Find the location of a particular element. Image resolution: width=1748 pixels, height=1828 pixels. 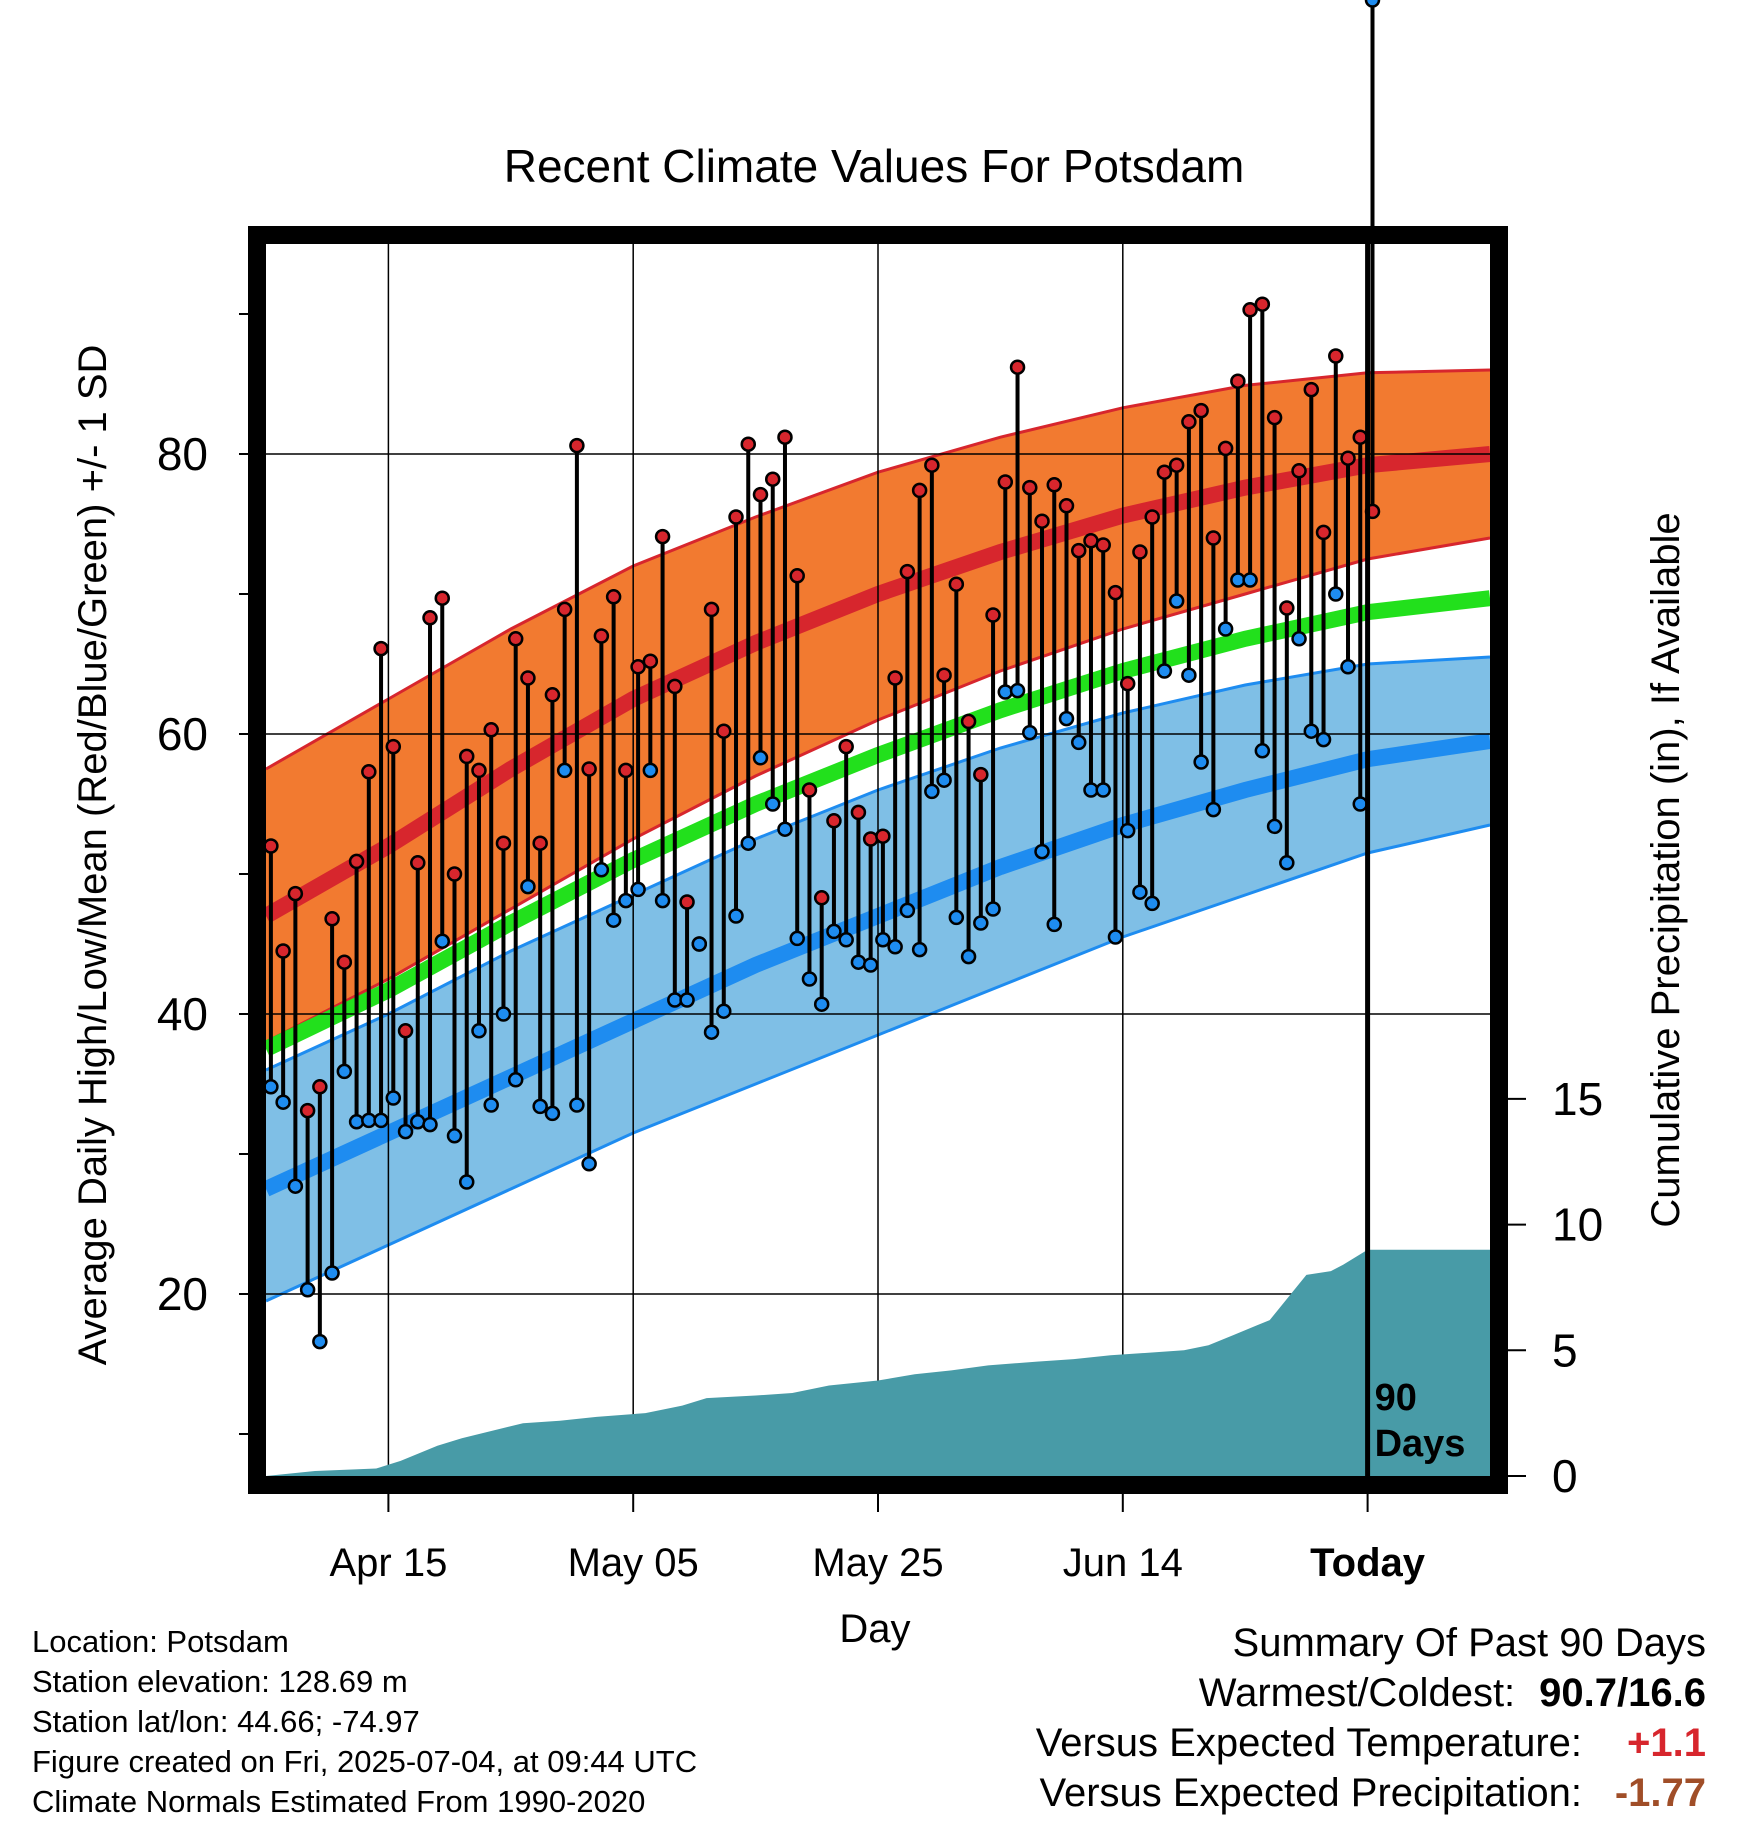

temp-vs-expected-value: +1.1 is located at coordinates (1666, 1743).